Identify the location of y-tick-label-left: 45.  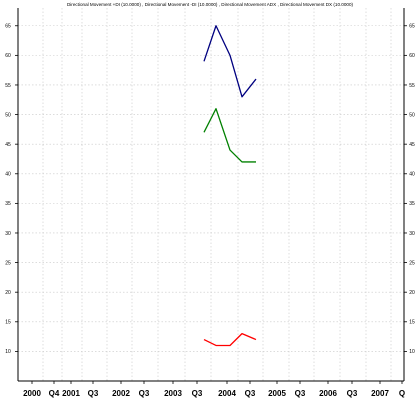
(8, 145).